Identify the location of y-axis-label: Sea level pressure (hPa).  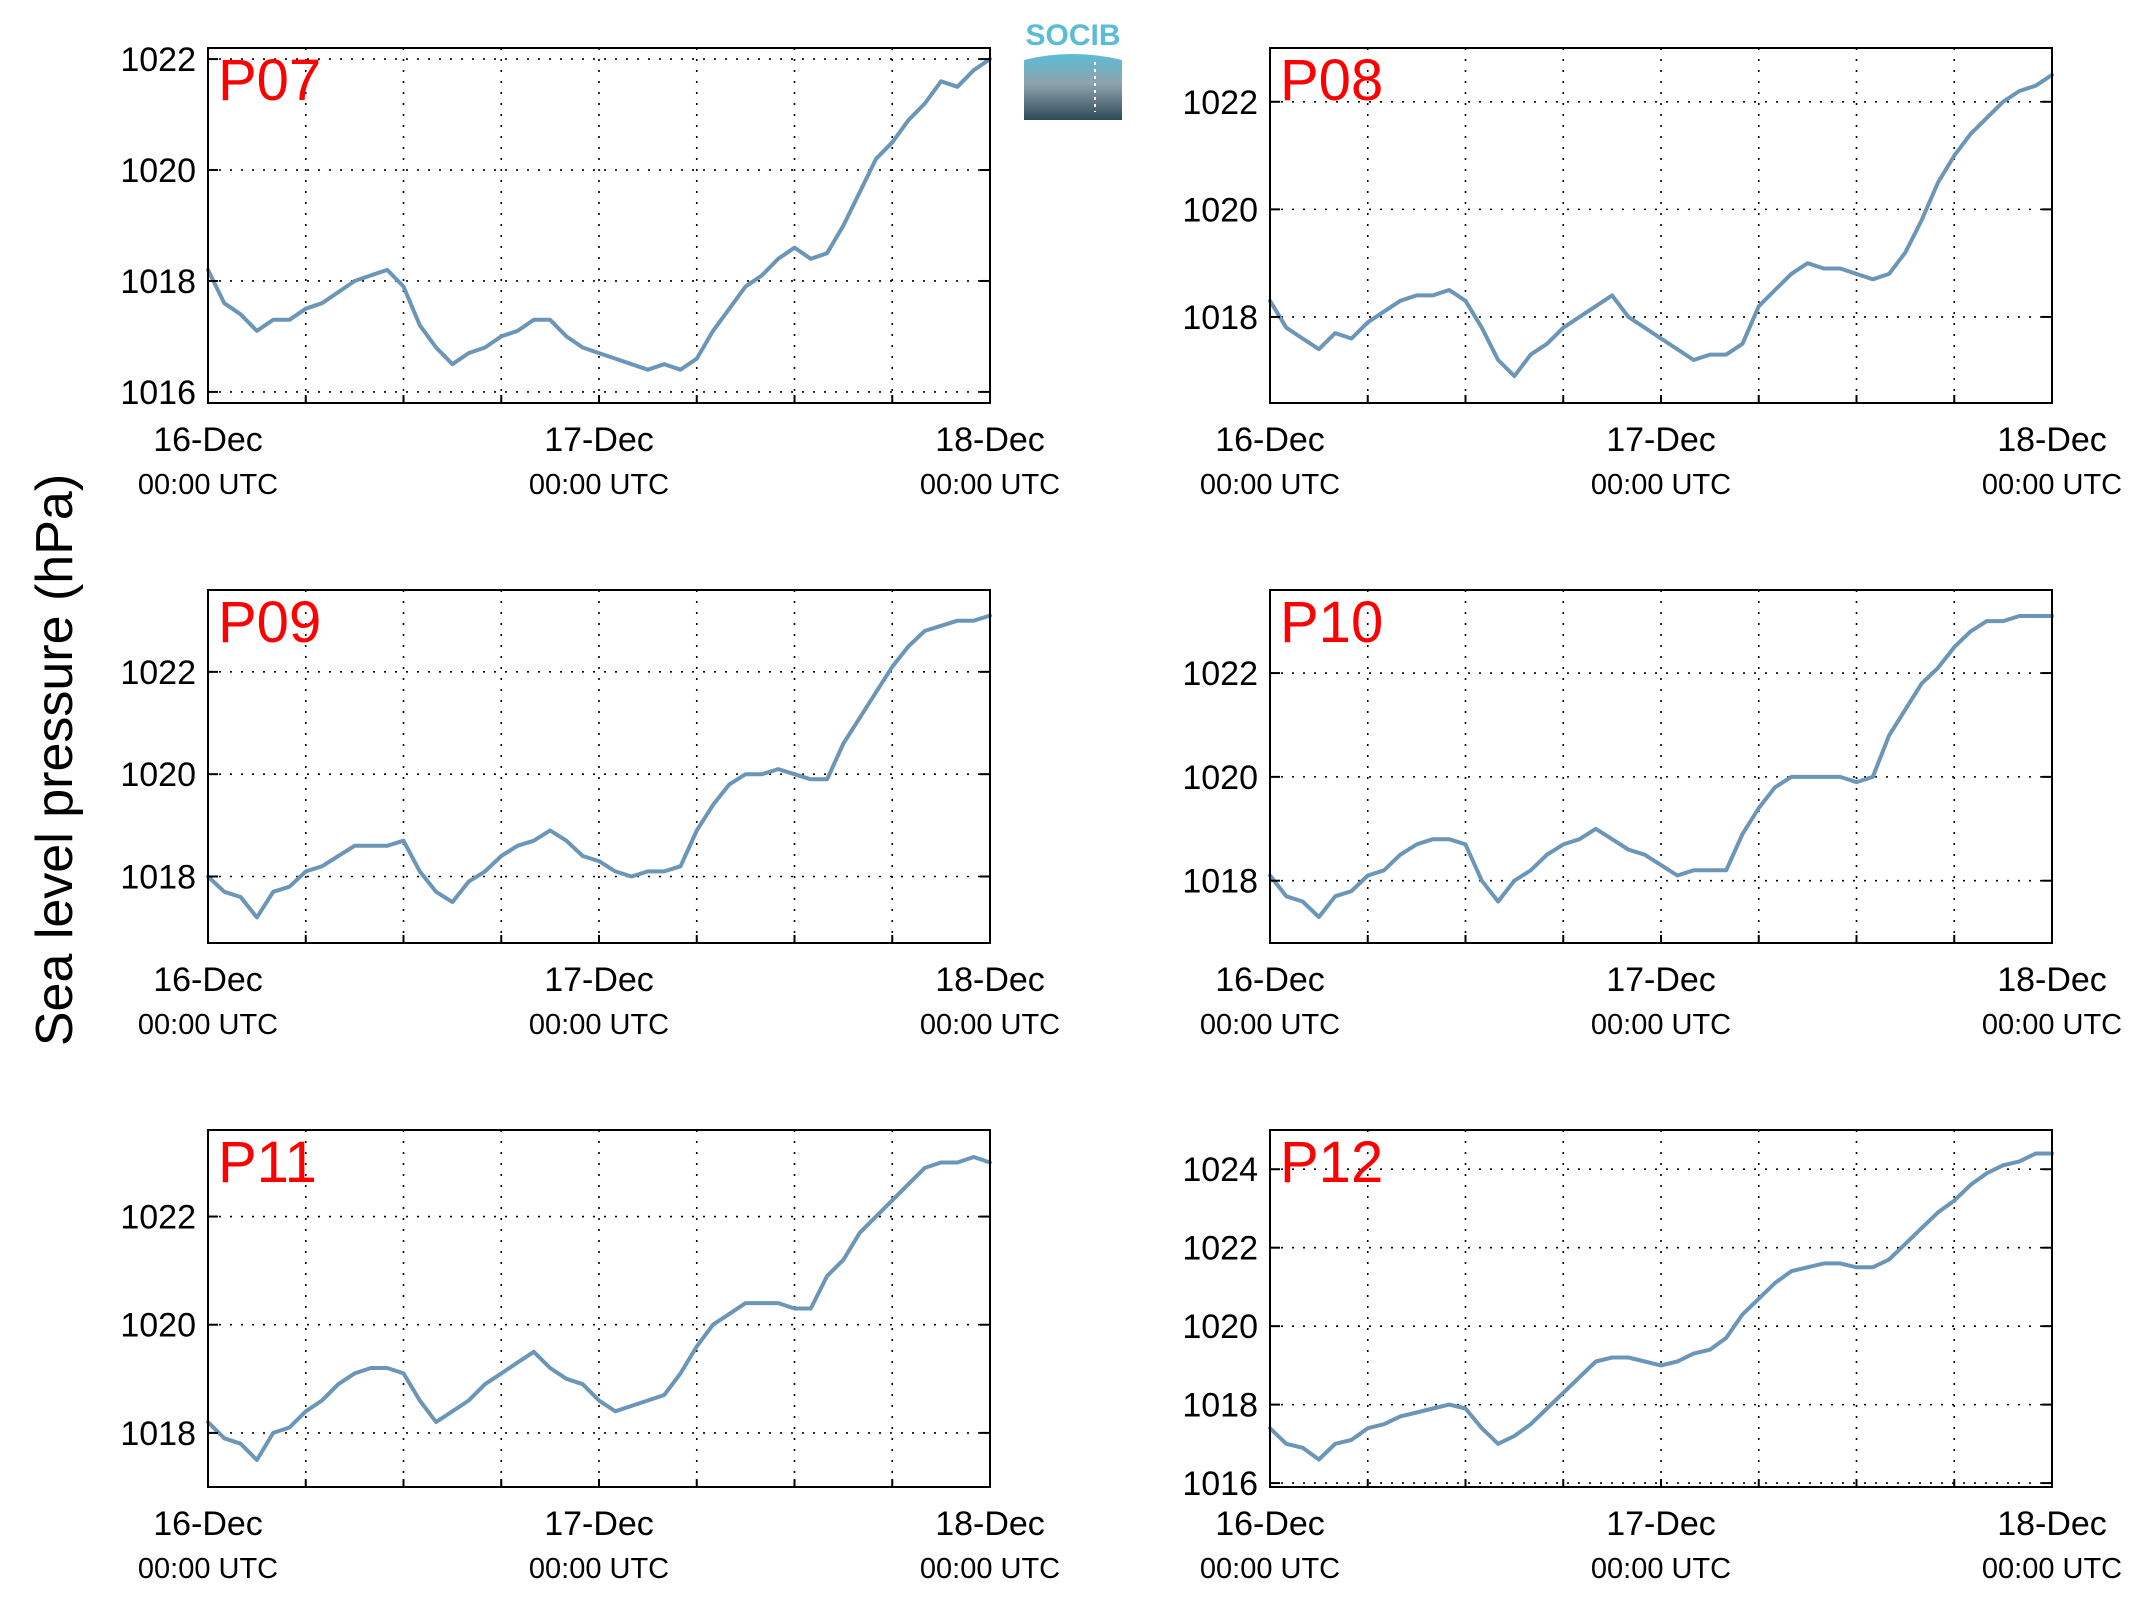
(55, 760).